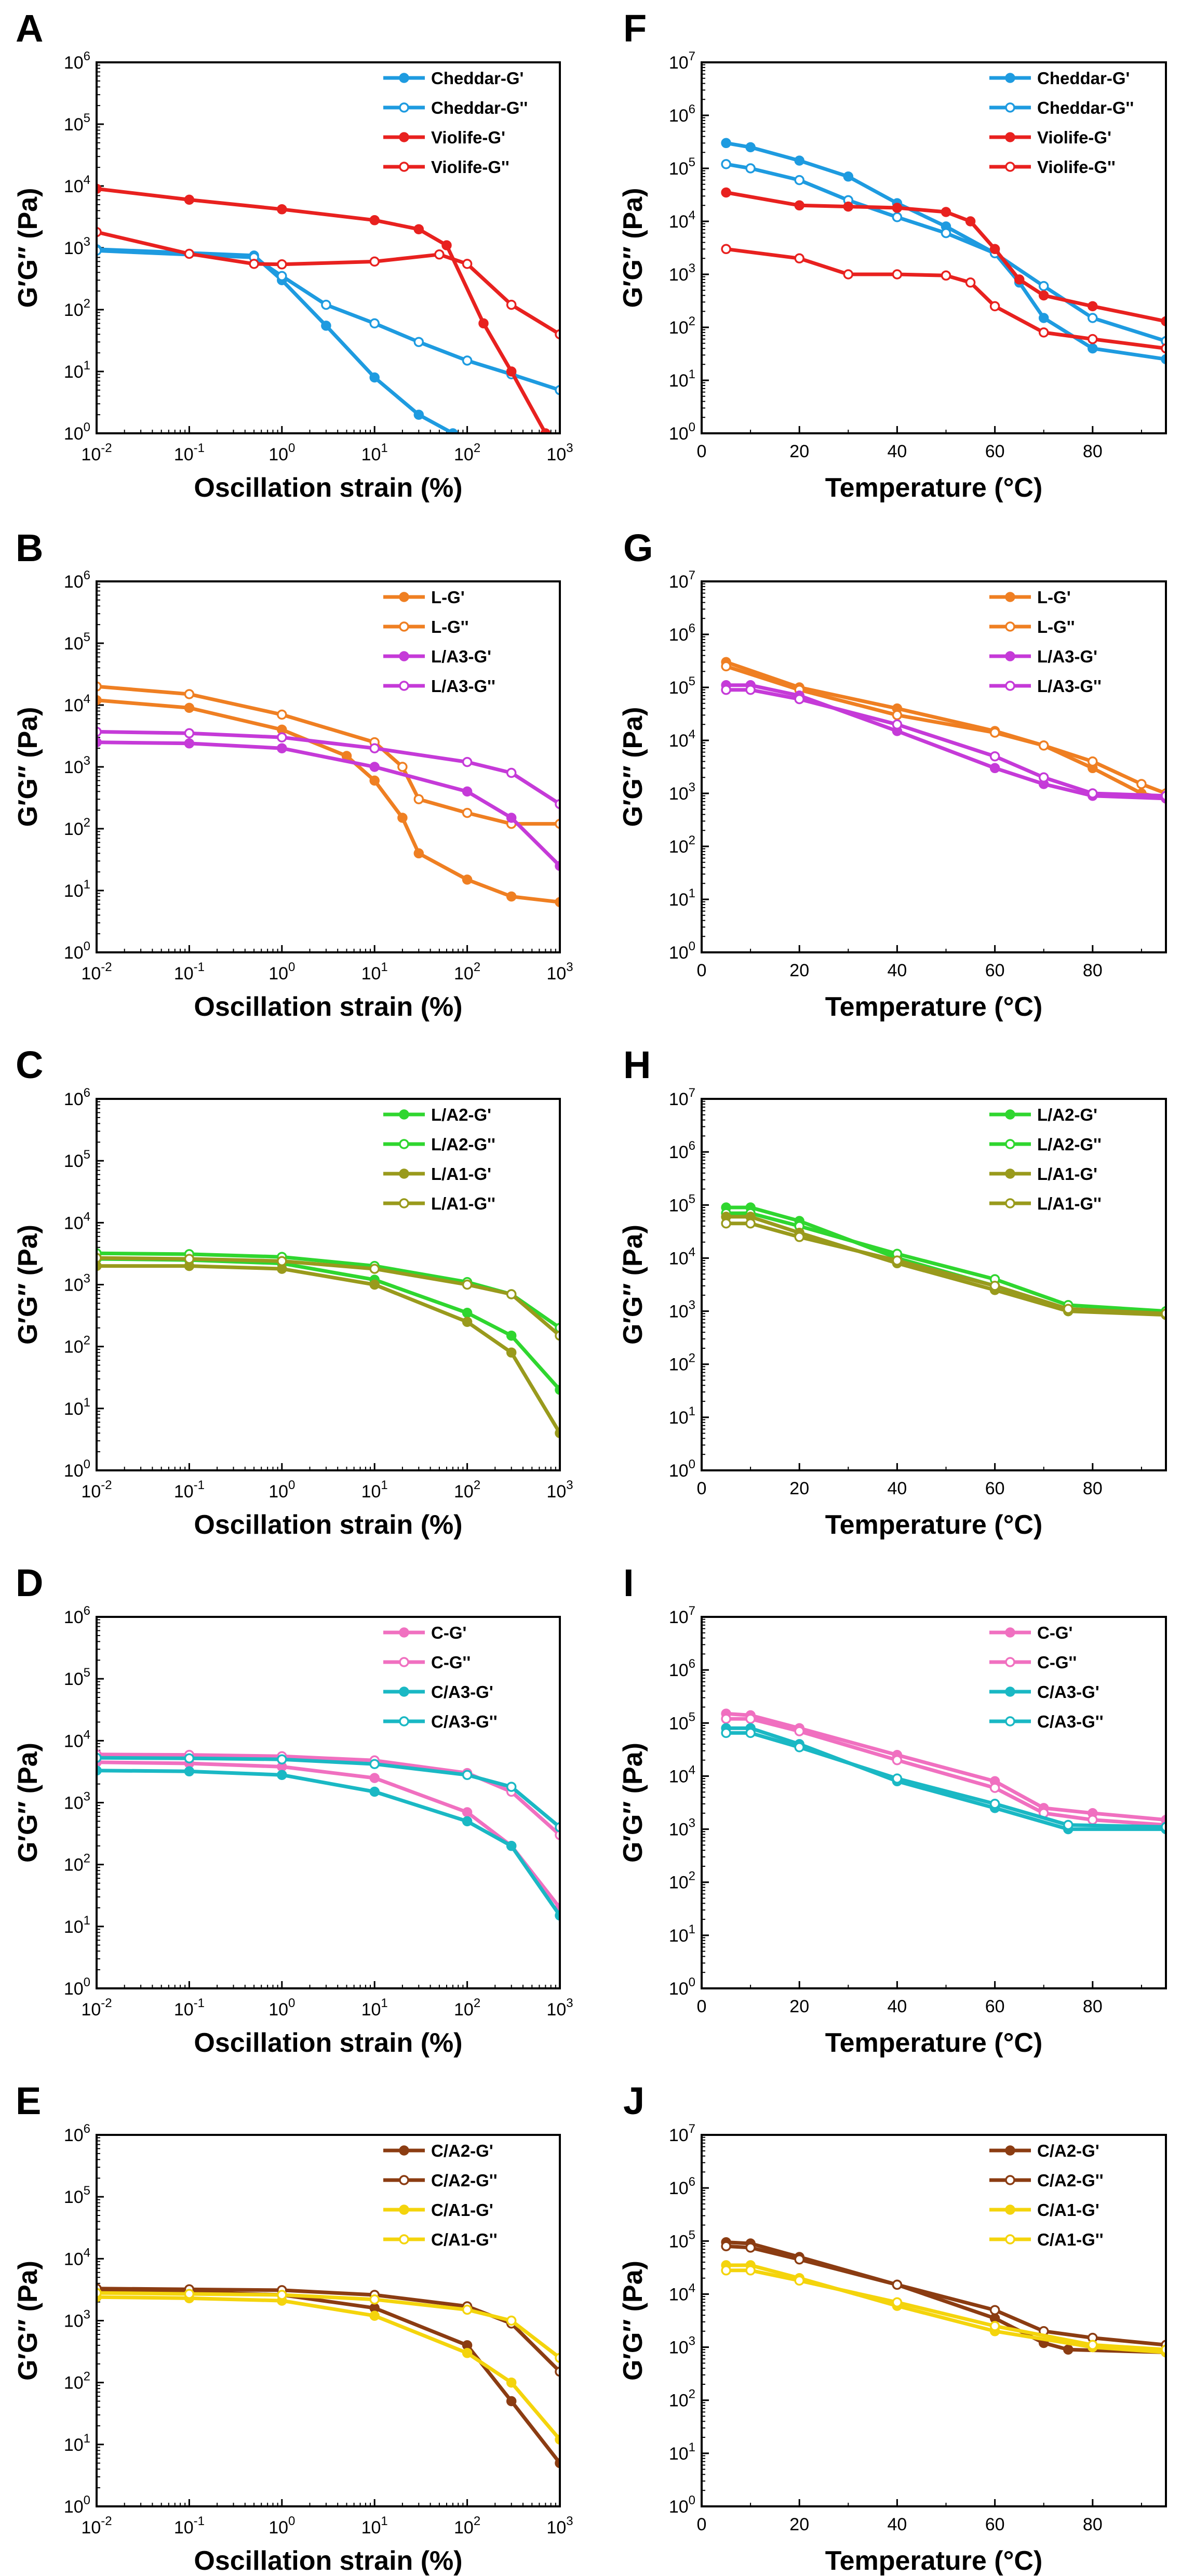  Describe the element at coordinates (559, 452) in the screenshot. I see `x-tick-label: 10³` at that location.